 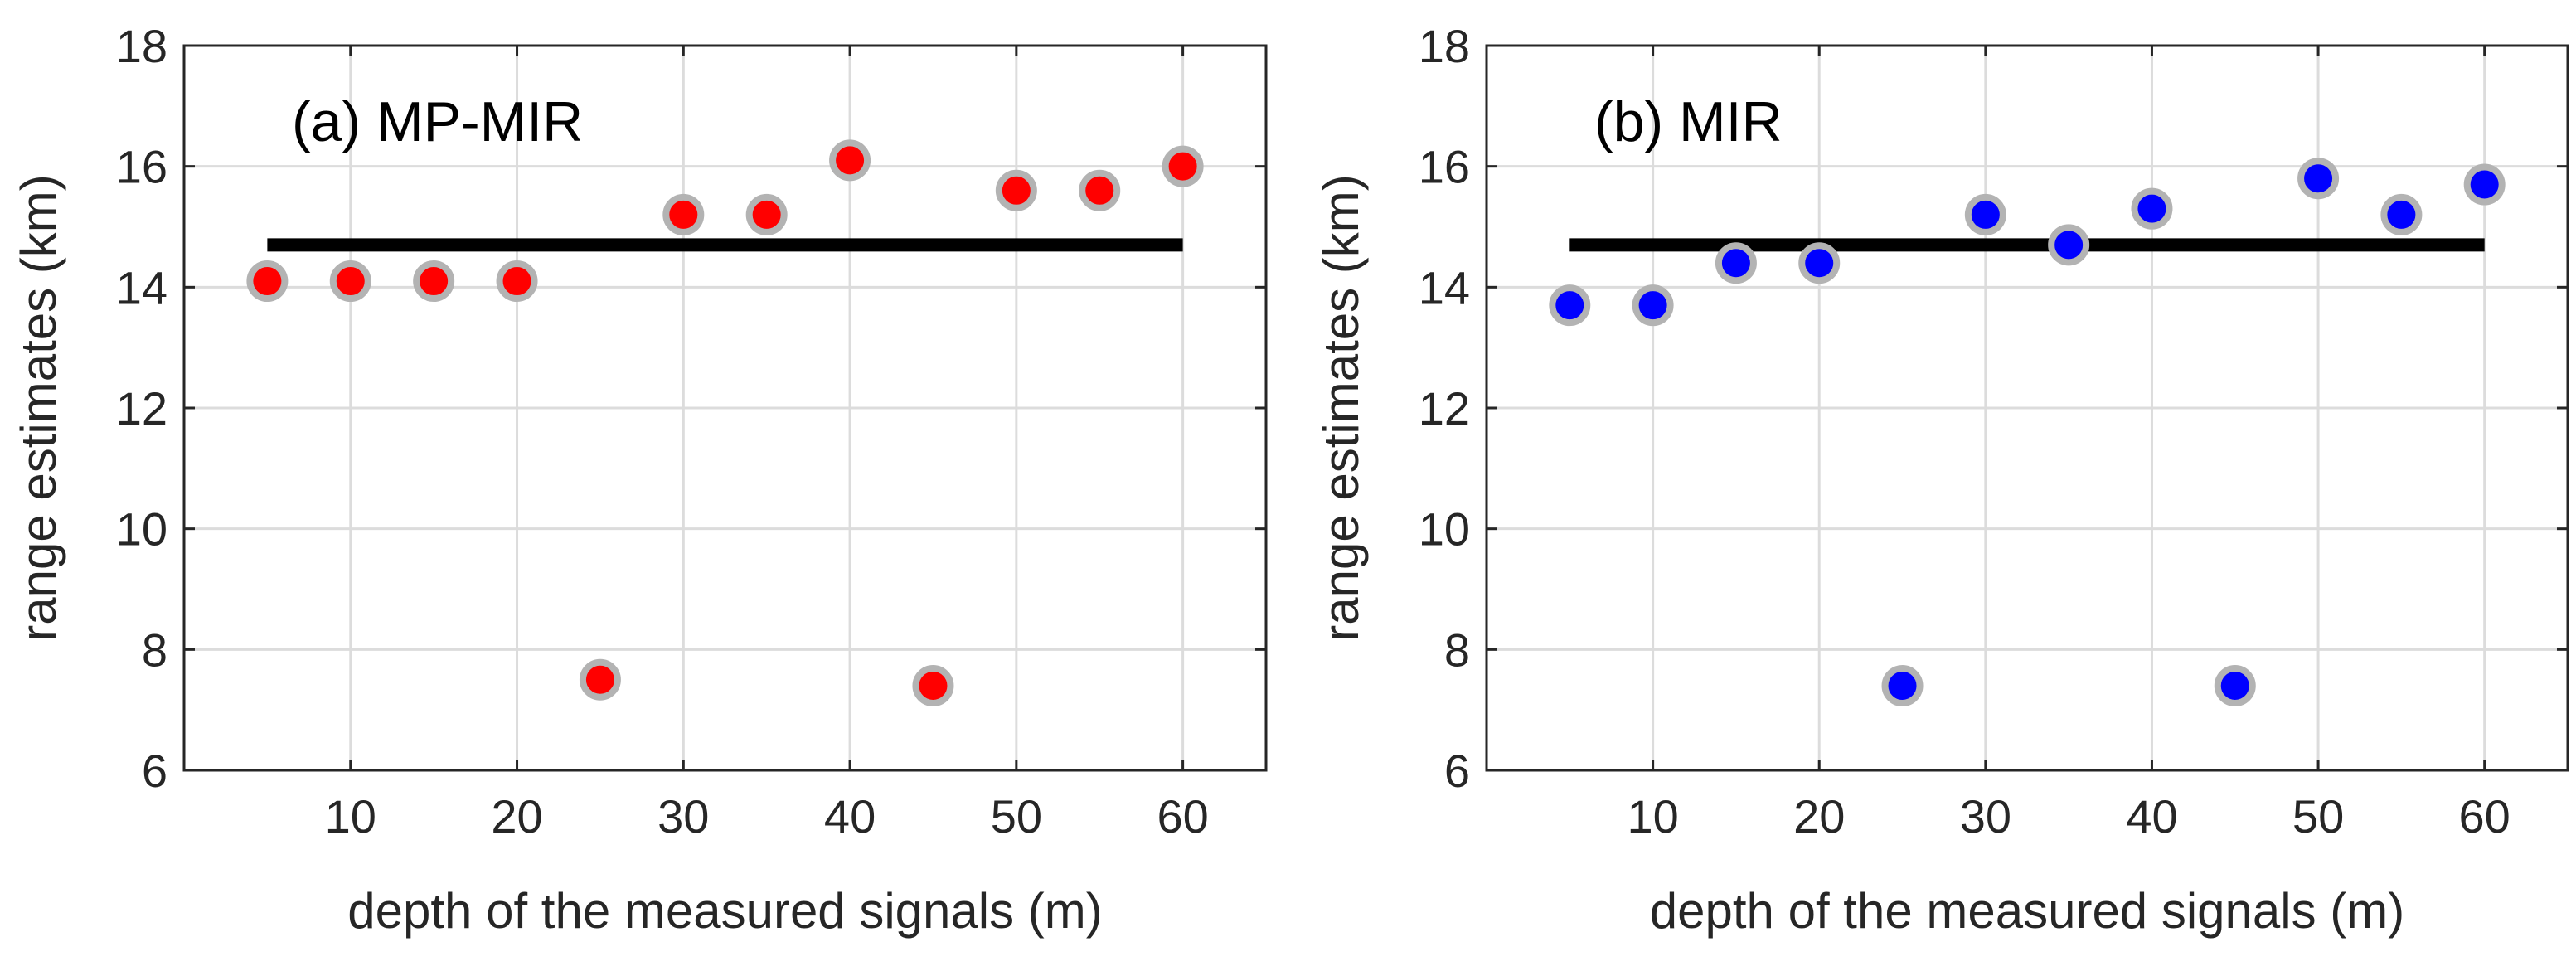 What do you see at coordinates (1688, 122) in the screenshot?
I see `panel-title: (b) MIR` at bounding box center [1688, 122].